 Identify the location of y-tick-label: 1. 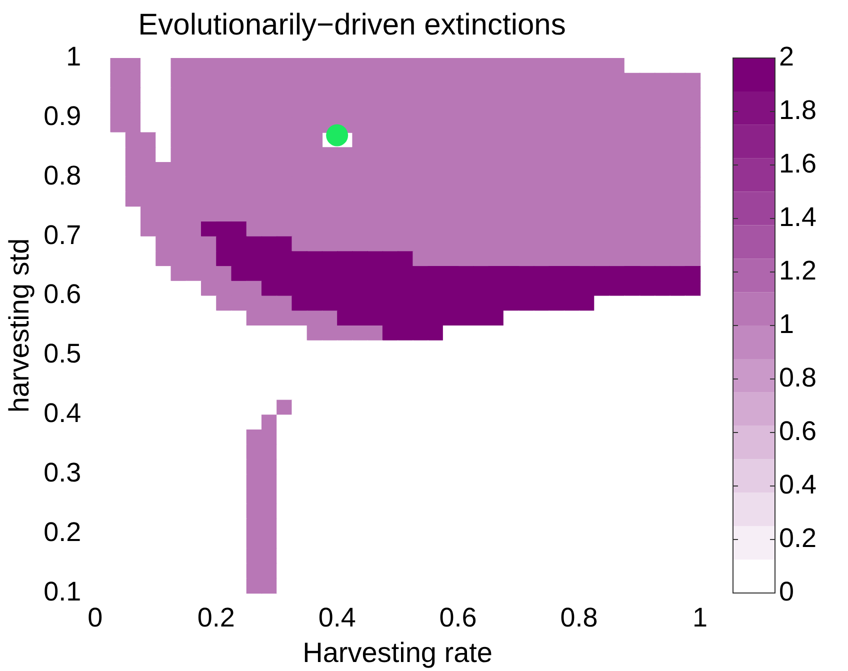
(74, 56).